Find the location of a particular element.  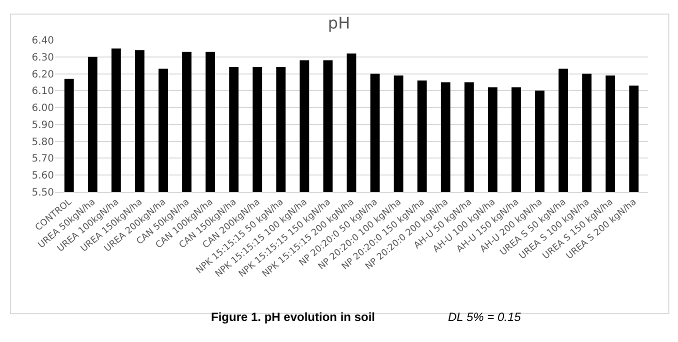

text: DL 5% = 0.15 is located at coordinates (485, 317).